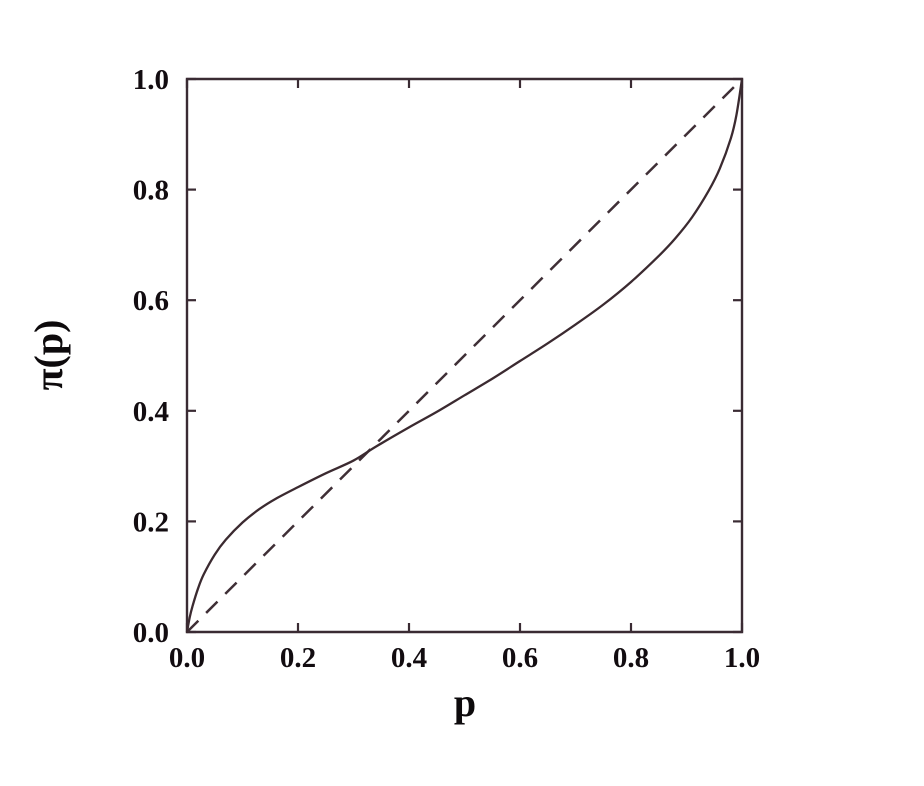 This screenshot has width=924, height=786. I want to click on y-tick-label: 0.4, so click(151, 412).